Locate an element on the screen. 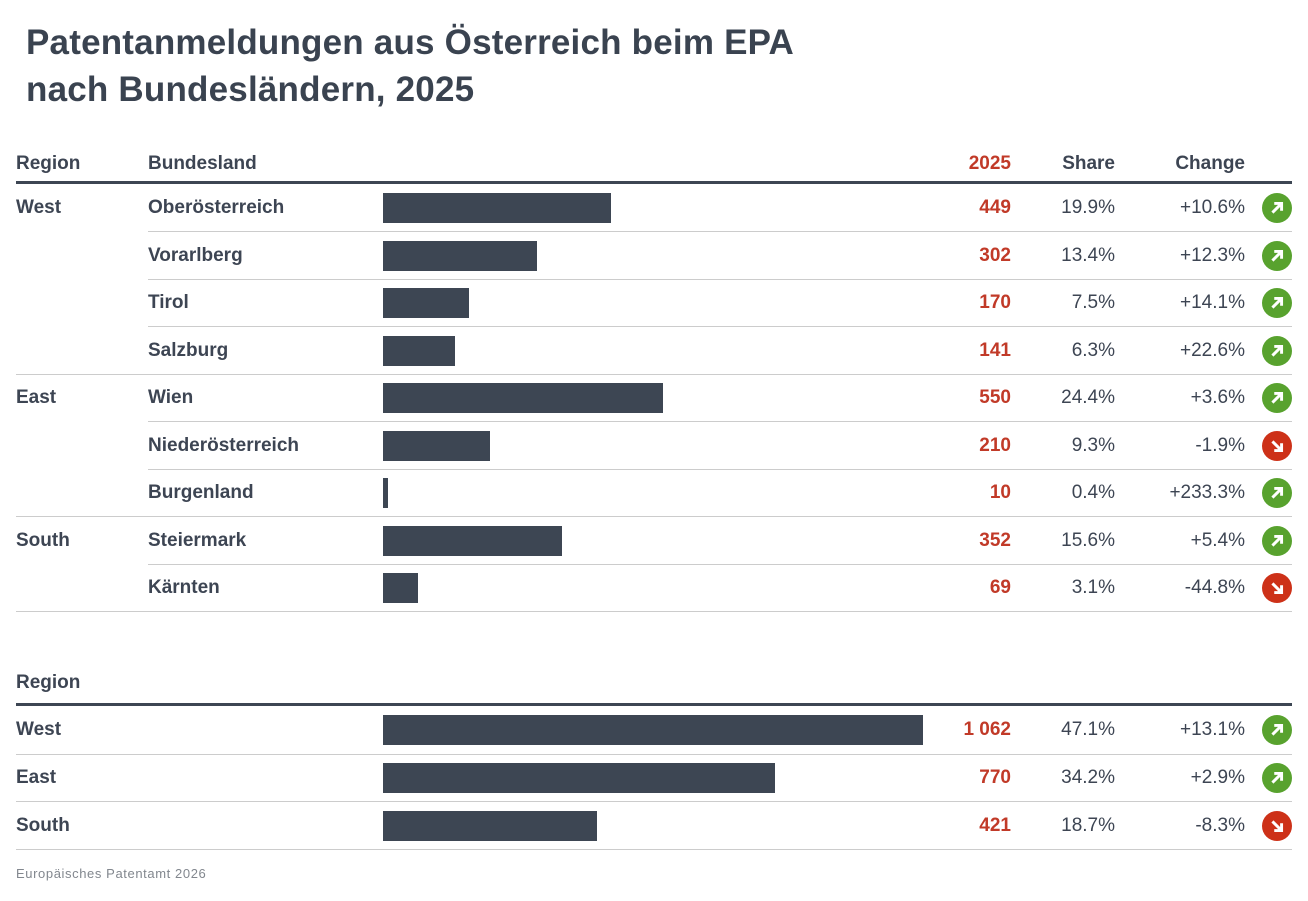 The image size is (1308, 901). value-cell: 352 is located at coordinates (976, 540).